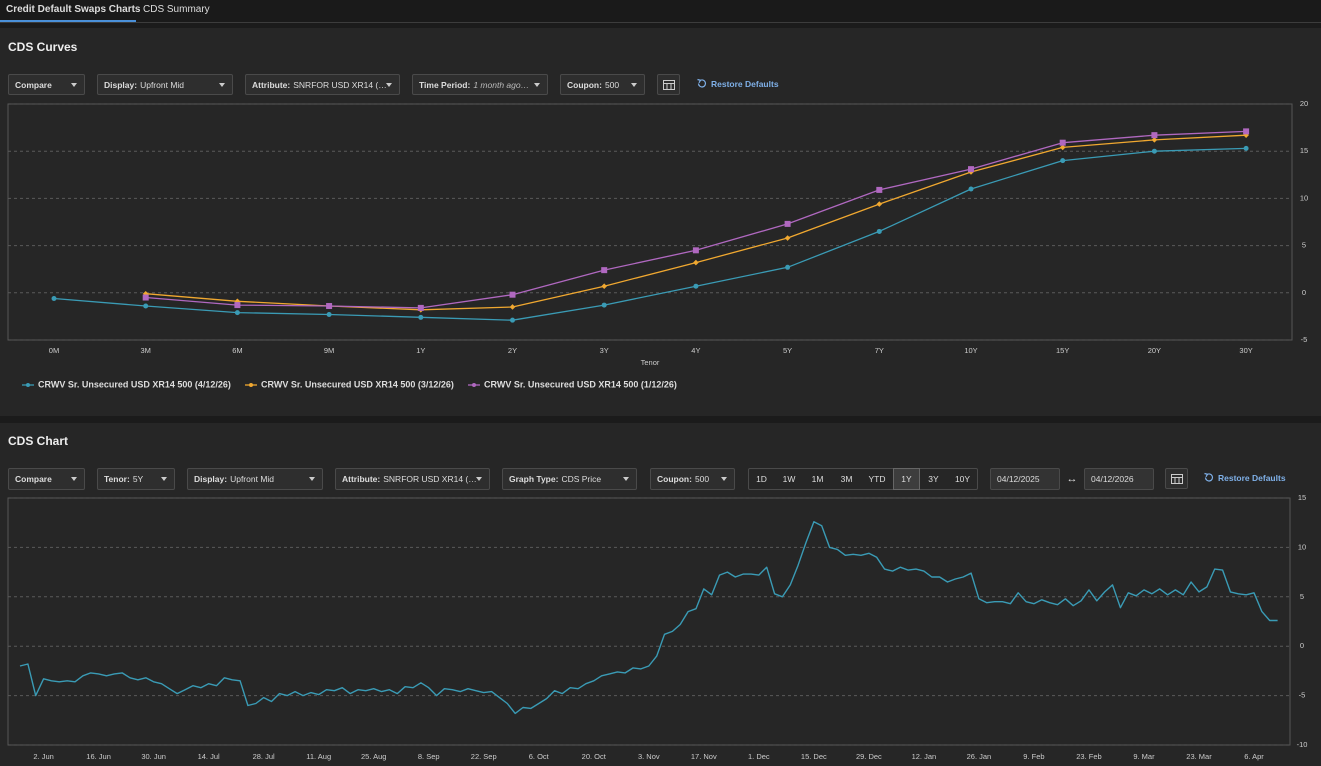 This screenshot has height=766, width=1321. I want to click on x-tick-label: 3. Nov, so click(649, 756).